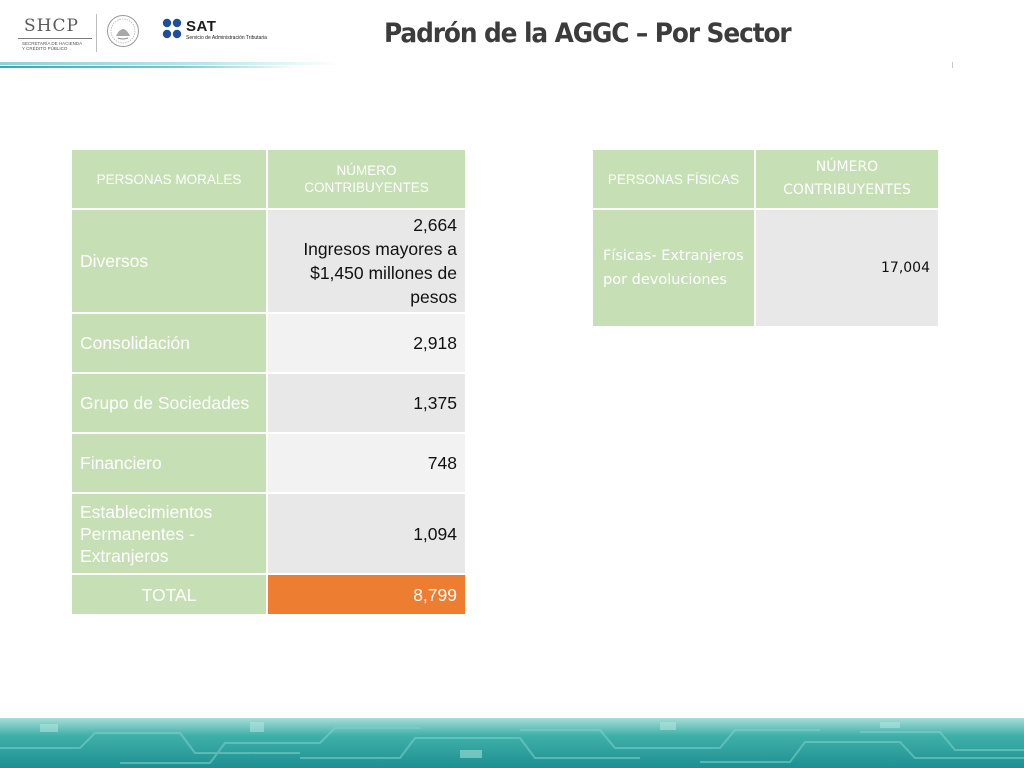 Image resolution: width=1024 pixels, height=768 pixels. What do you see at coordinates (587, 33) in the screenshot?
I see `page-title: Padrón de la AGGC – Por Sector` at bounding box center [587, 33].